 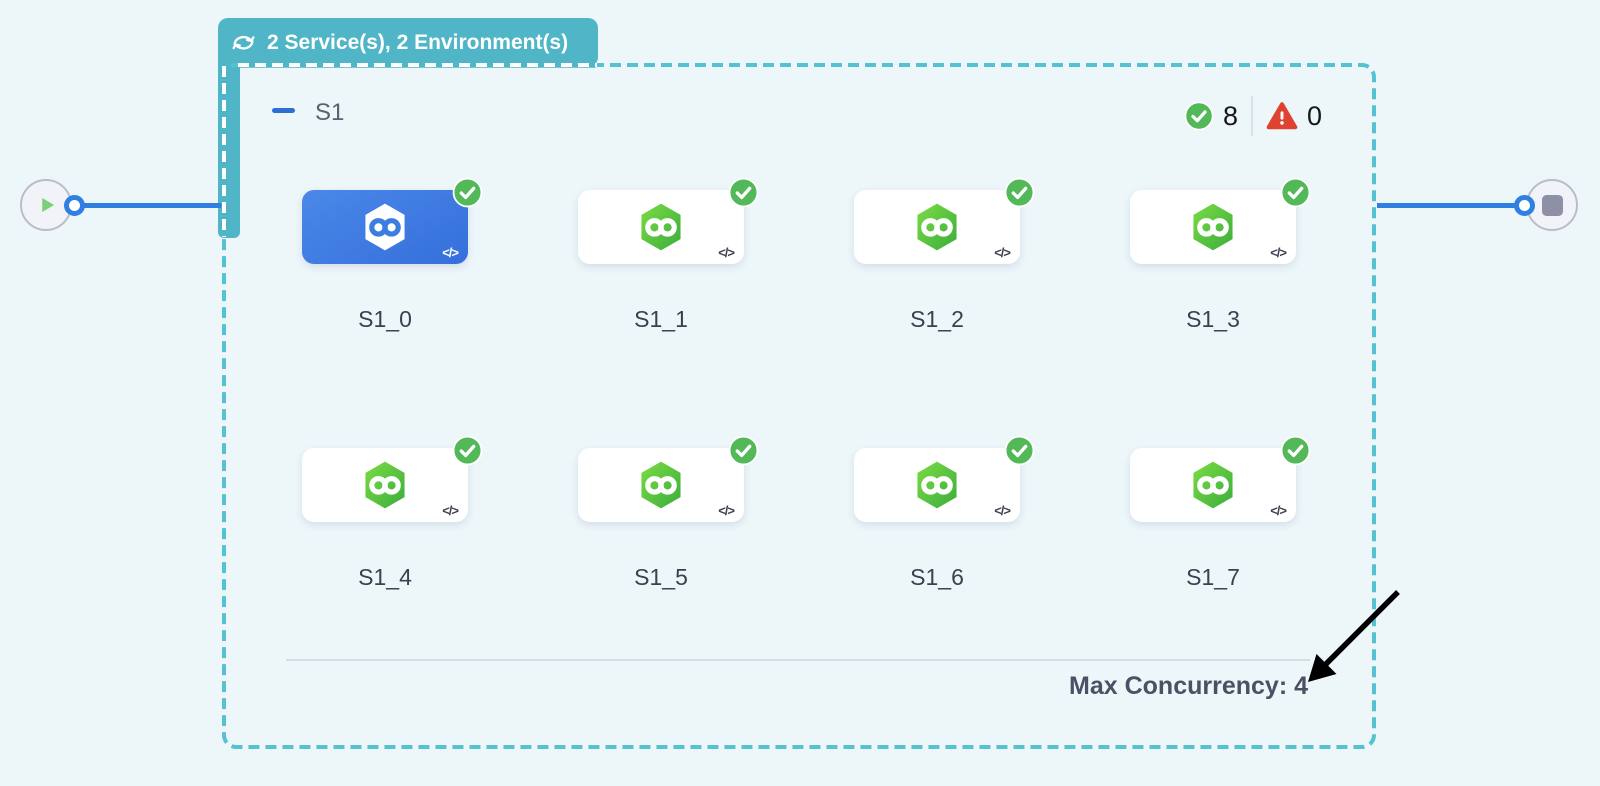 I want to click on step-cell: </> S1_6, so click(x=944, y=570).